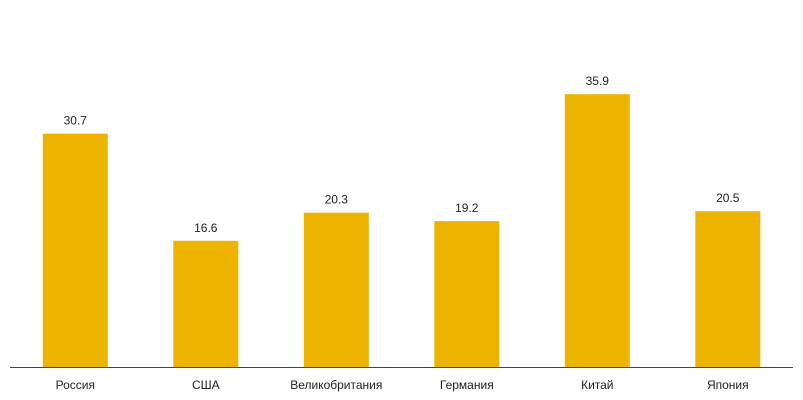 This screenshot has width=803, height=400. What do you see at coordinates (206, 385) in the screenshot?
I see `category-label-1: США` at bounding box center [206, 385].